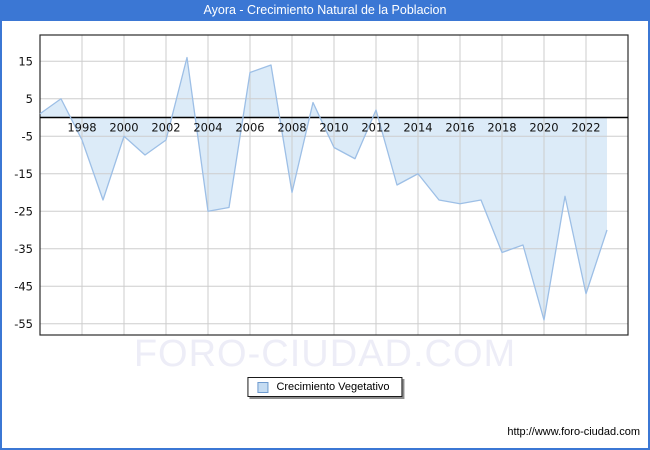 The image size is (650, 450). Describe the element at coordinates (459, 128) in the screenshot. I see `x-tick-label: 2016` at that location.